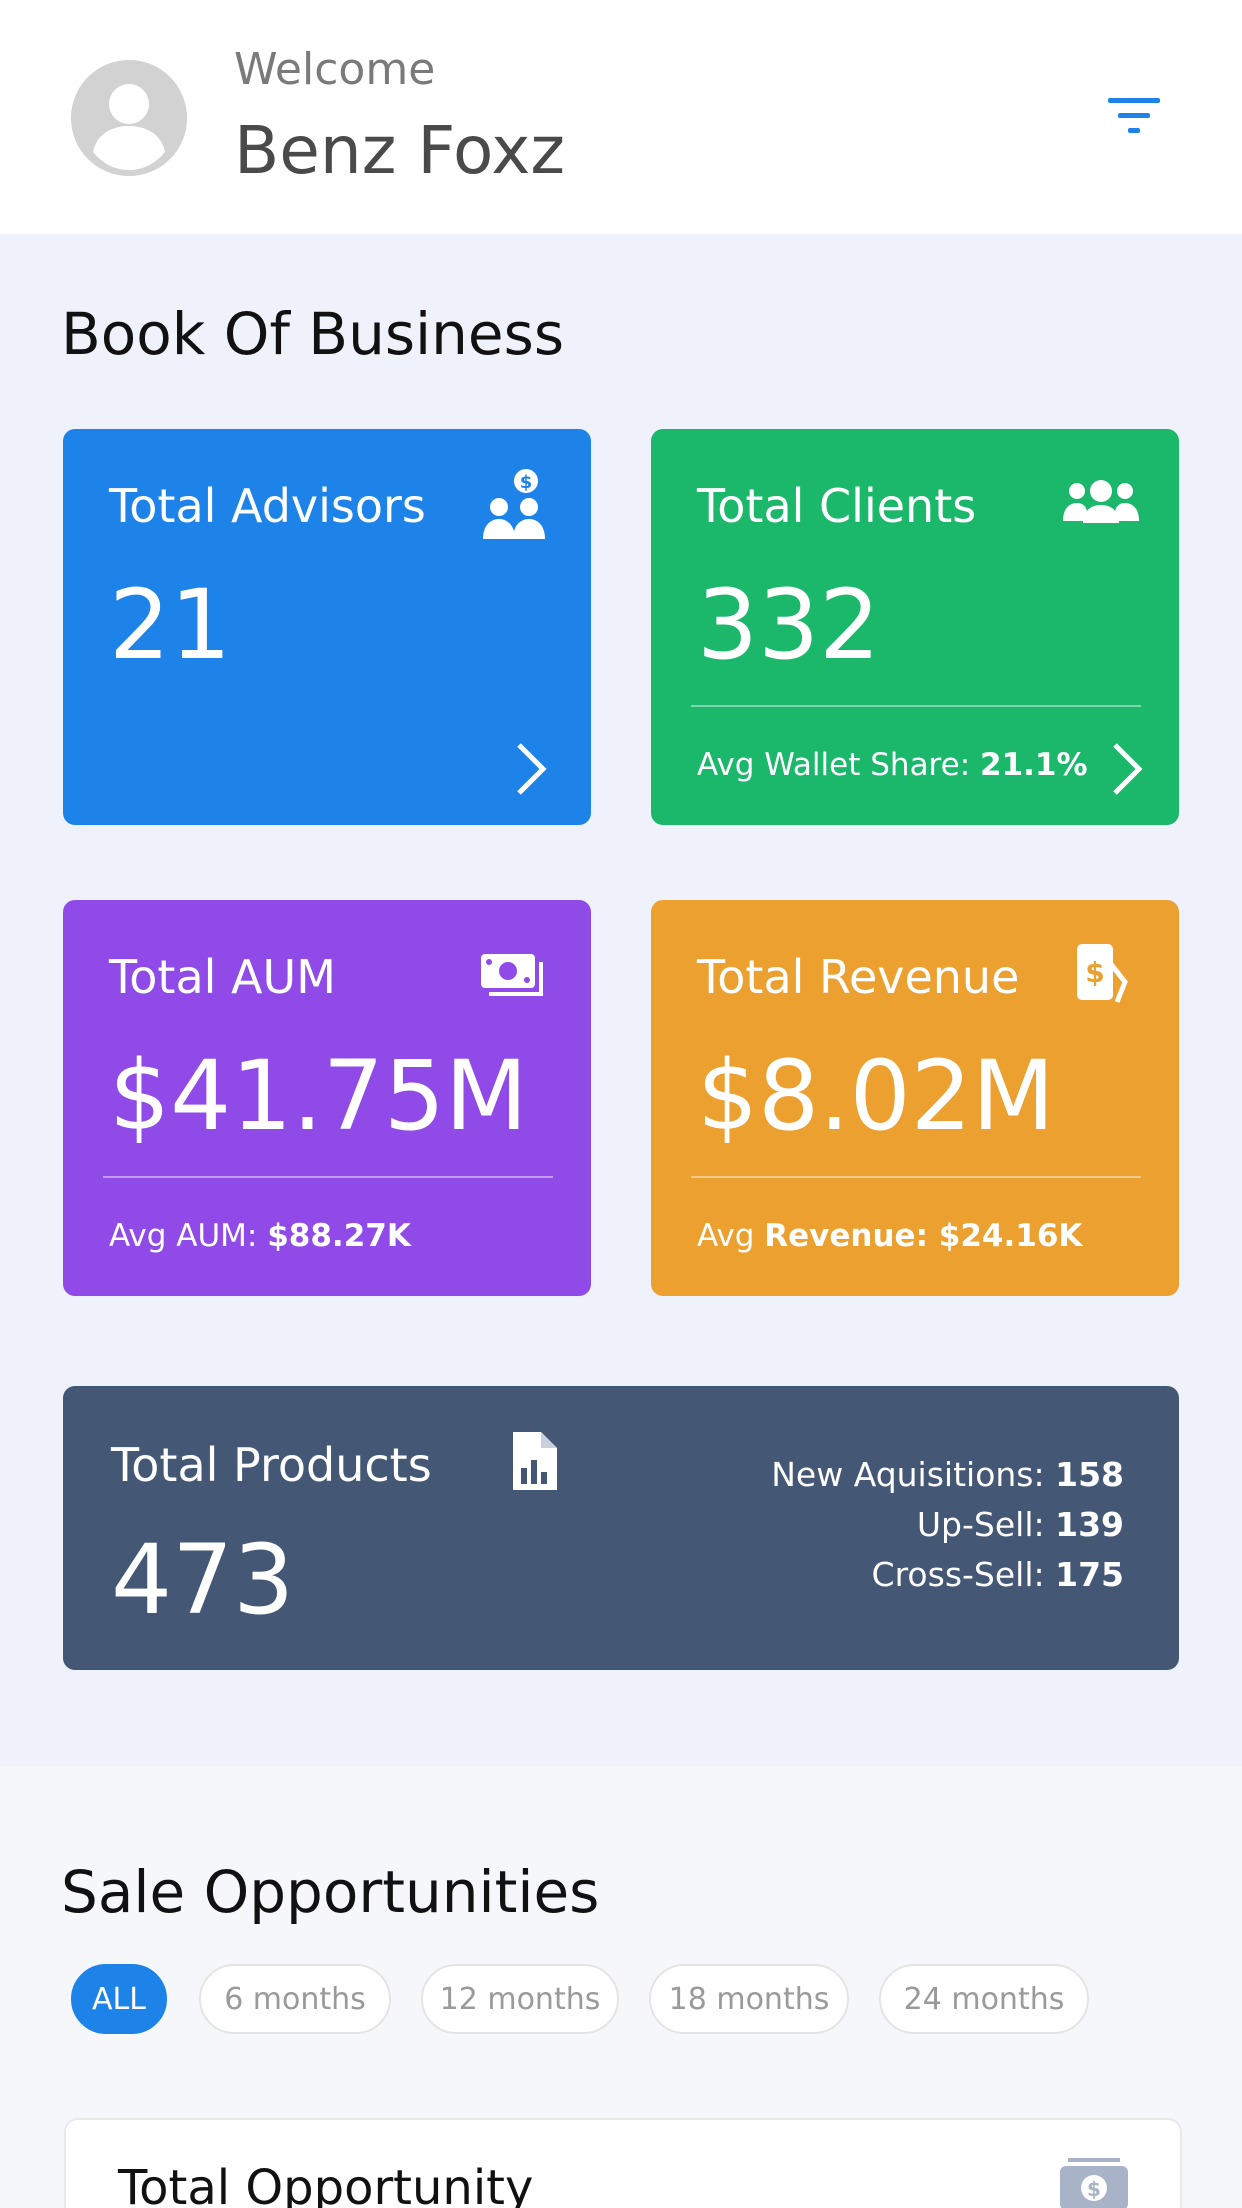 The height and width of the screenshot is (2208, 1242). What do you see at coordinates (222, 977) in the screenshot?
I see `card-label: Total AUM` at bounding box center [222, 977].